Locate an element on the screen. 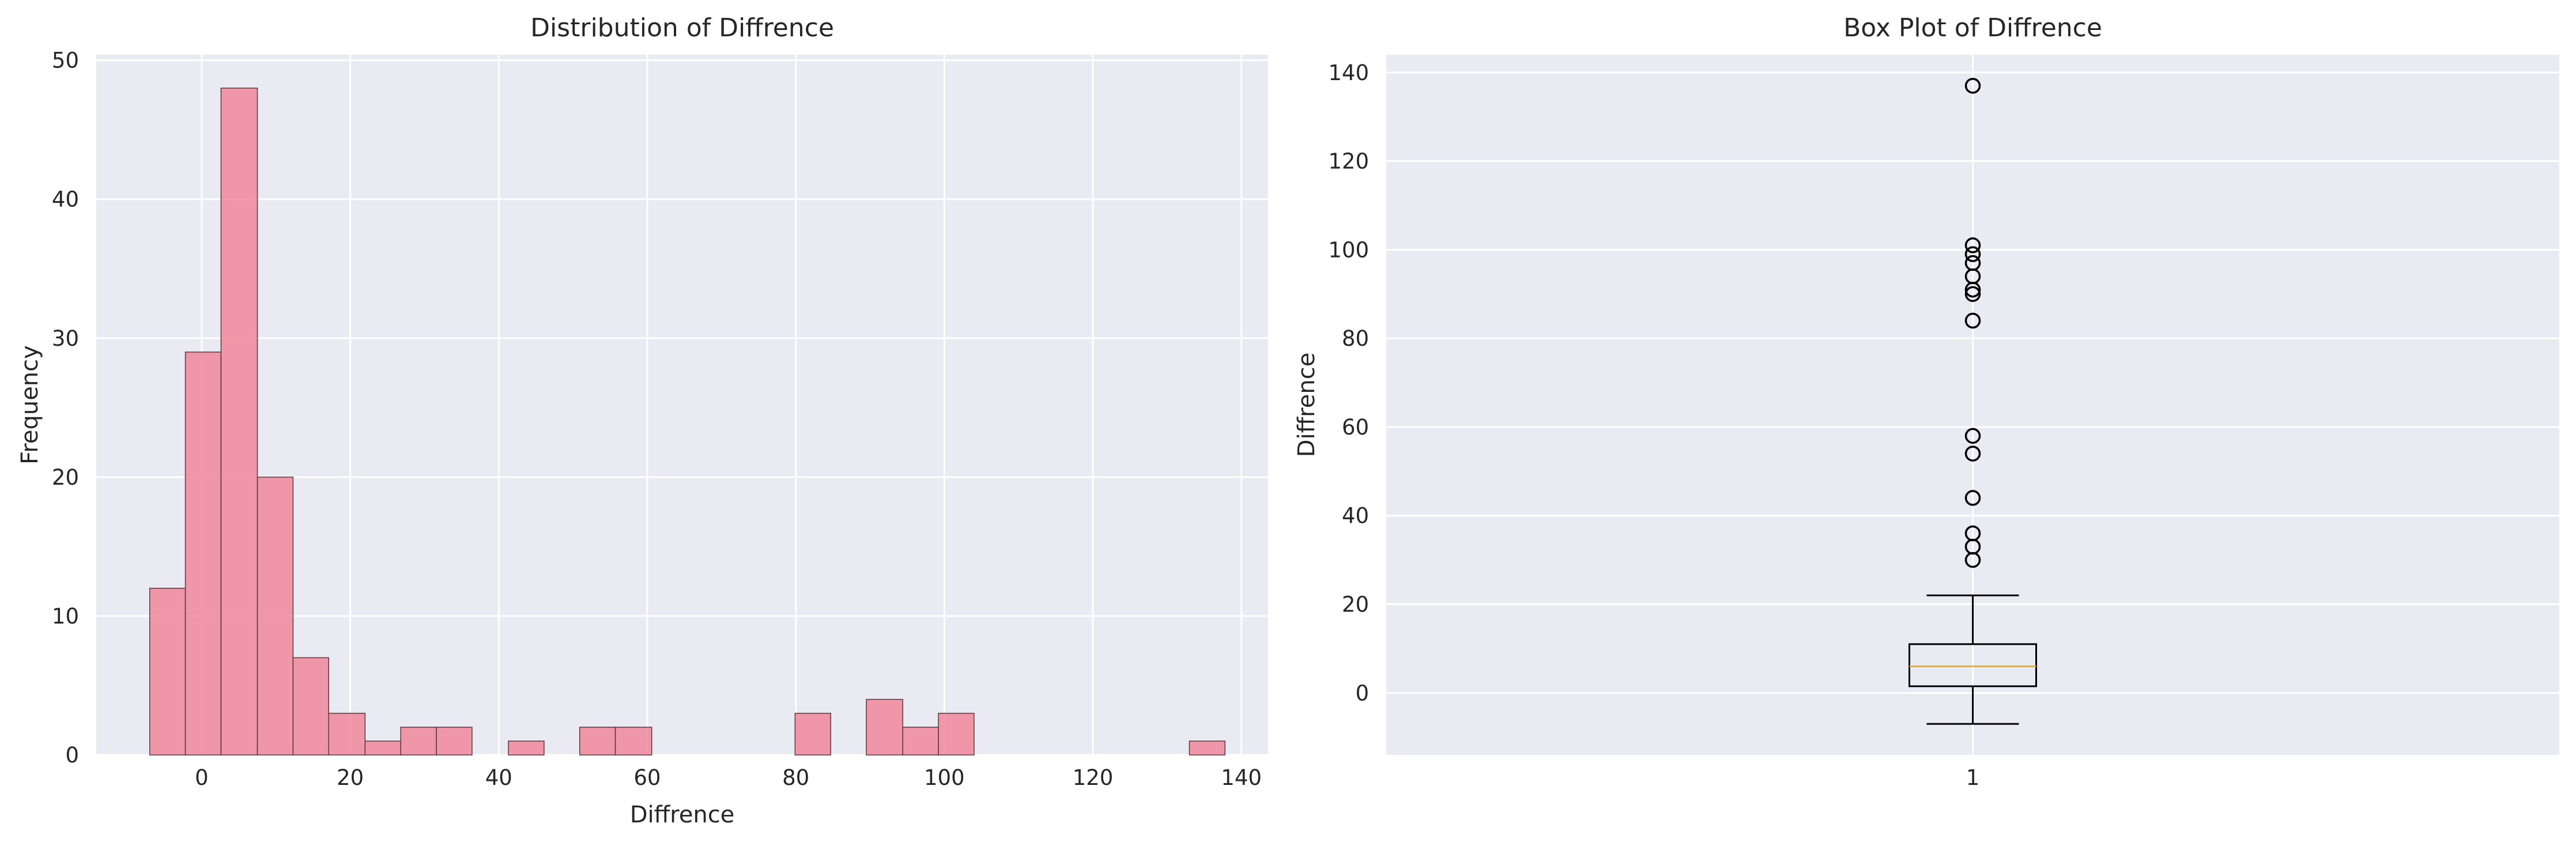 The width and height of the screenshot is (2576, 846). histogram-x-ticks: 0 20 40 60 80 100 120 140 is located at coordinates (728, 777).